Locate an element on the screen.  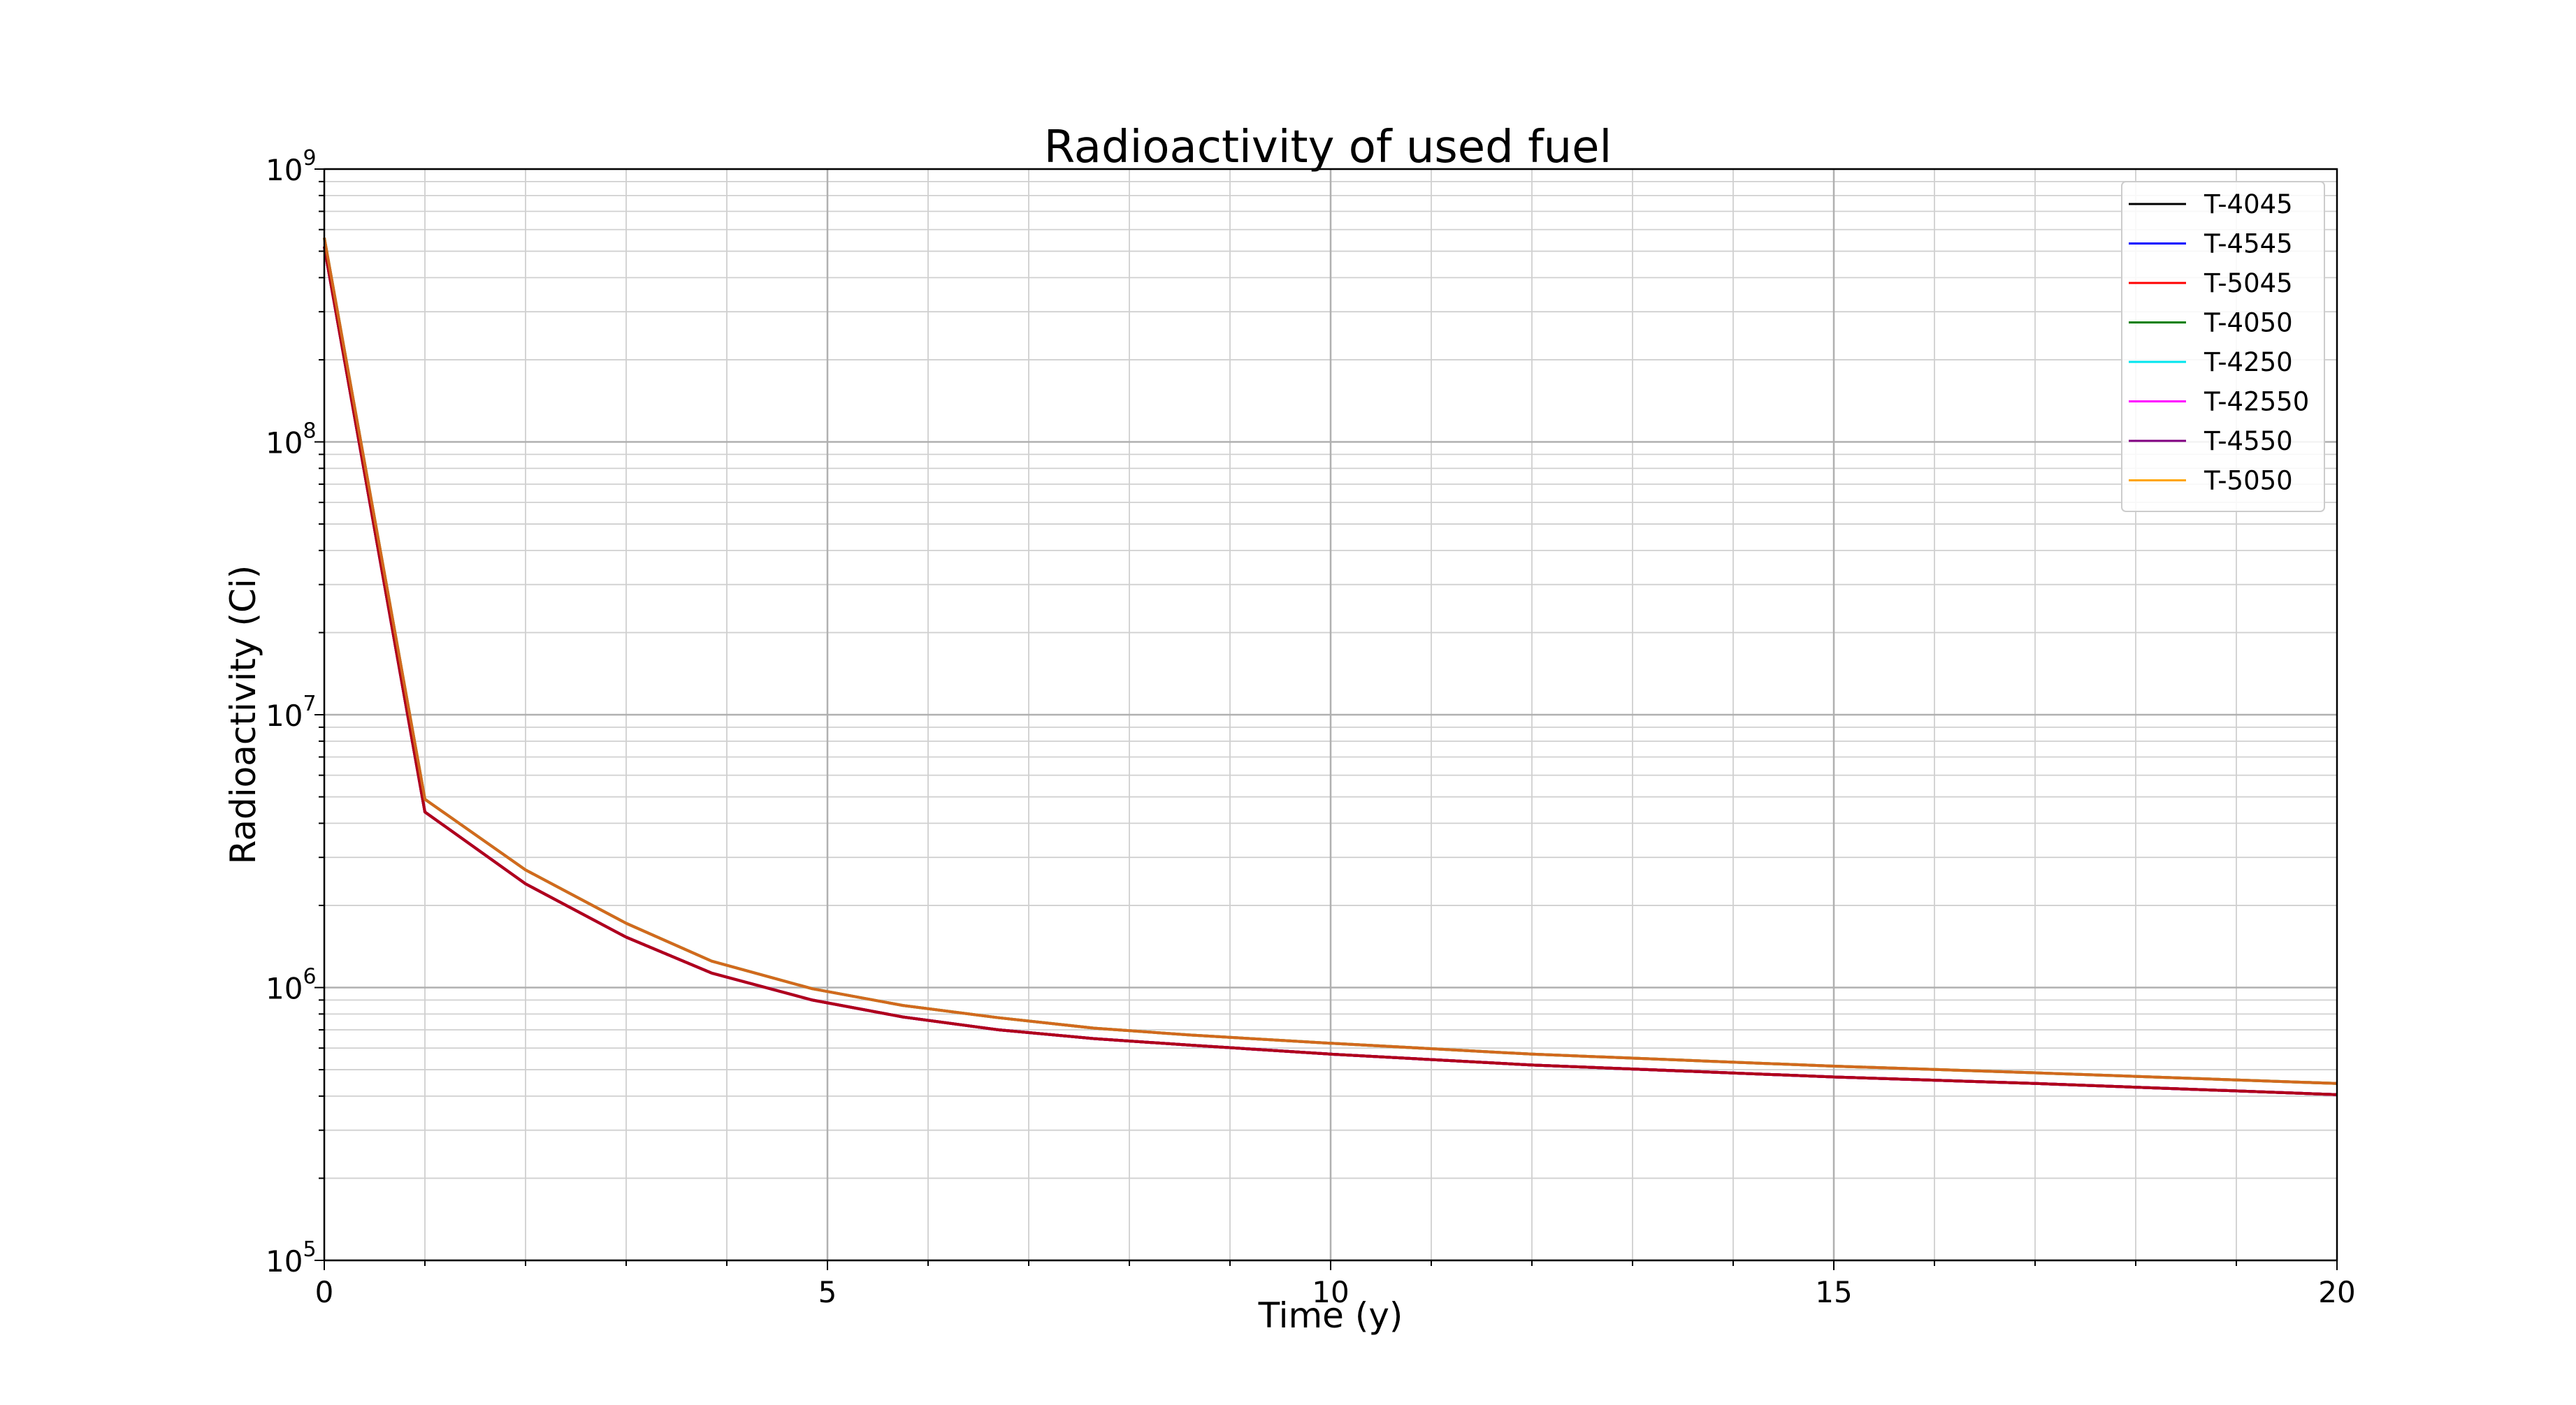
y-tick-label: 10⁸ is located at coordinates (291, 439).